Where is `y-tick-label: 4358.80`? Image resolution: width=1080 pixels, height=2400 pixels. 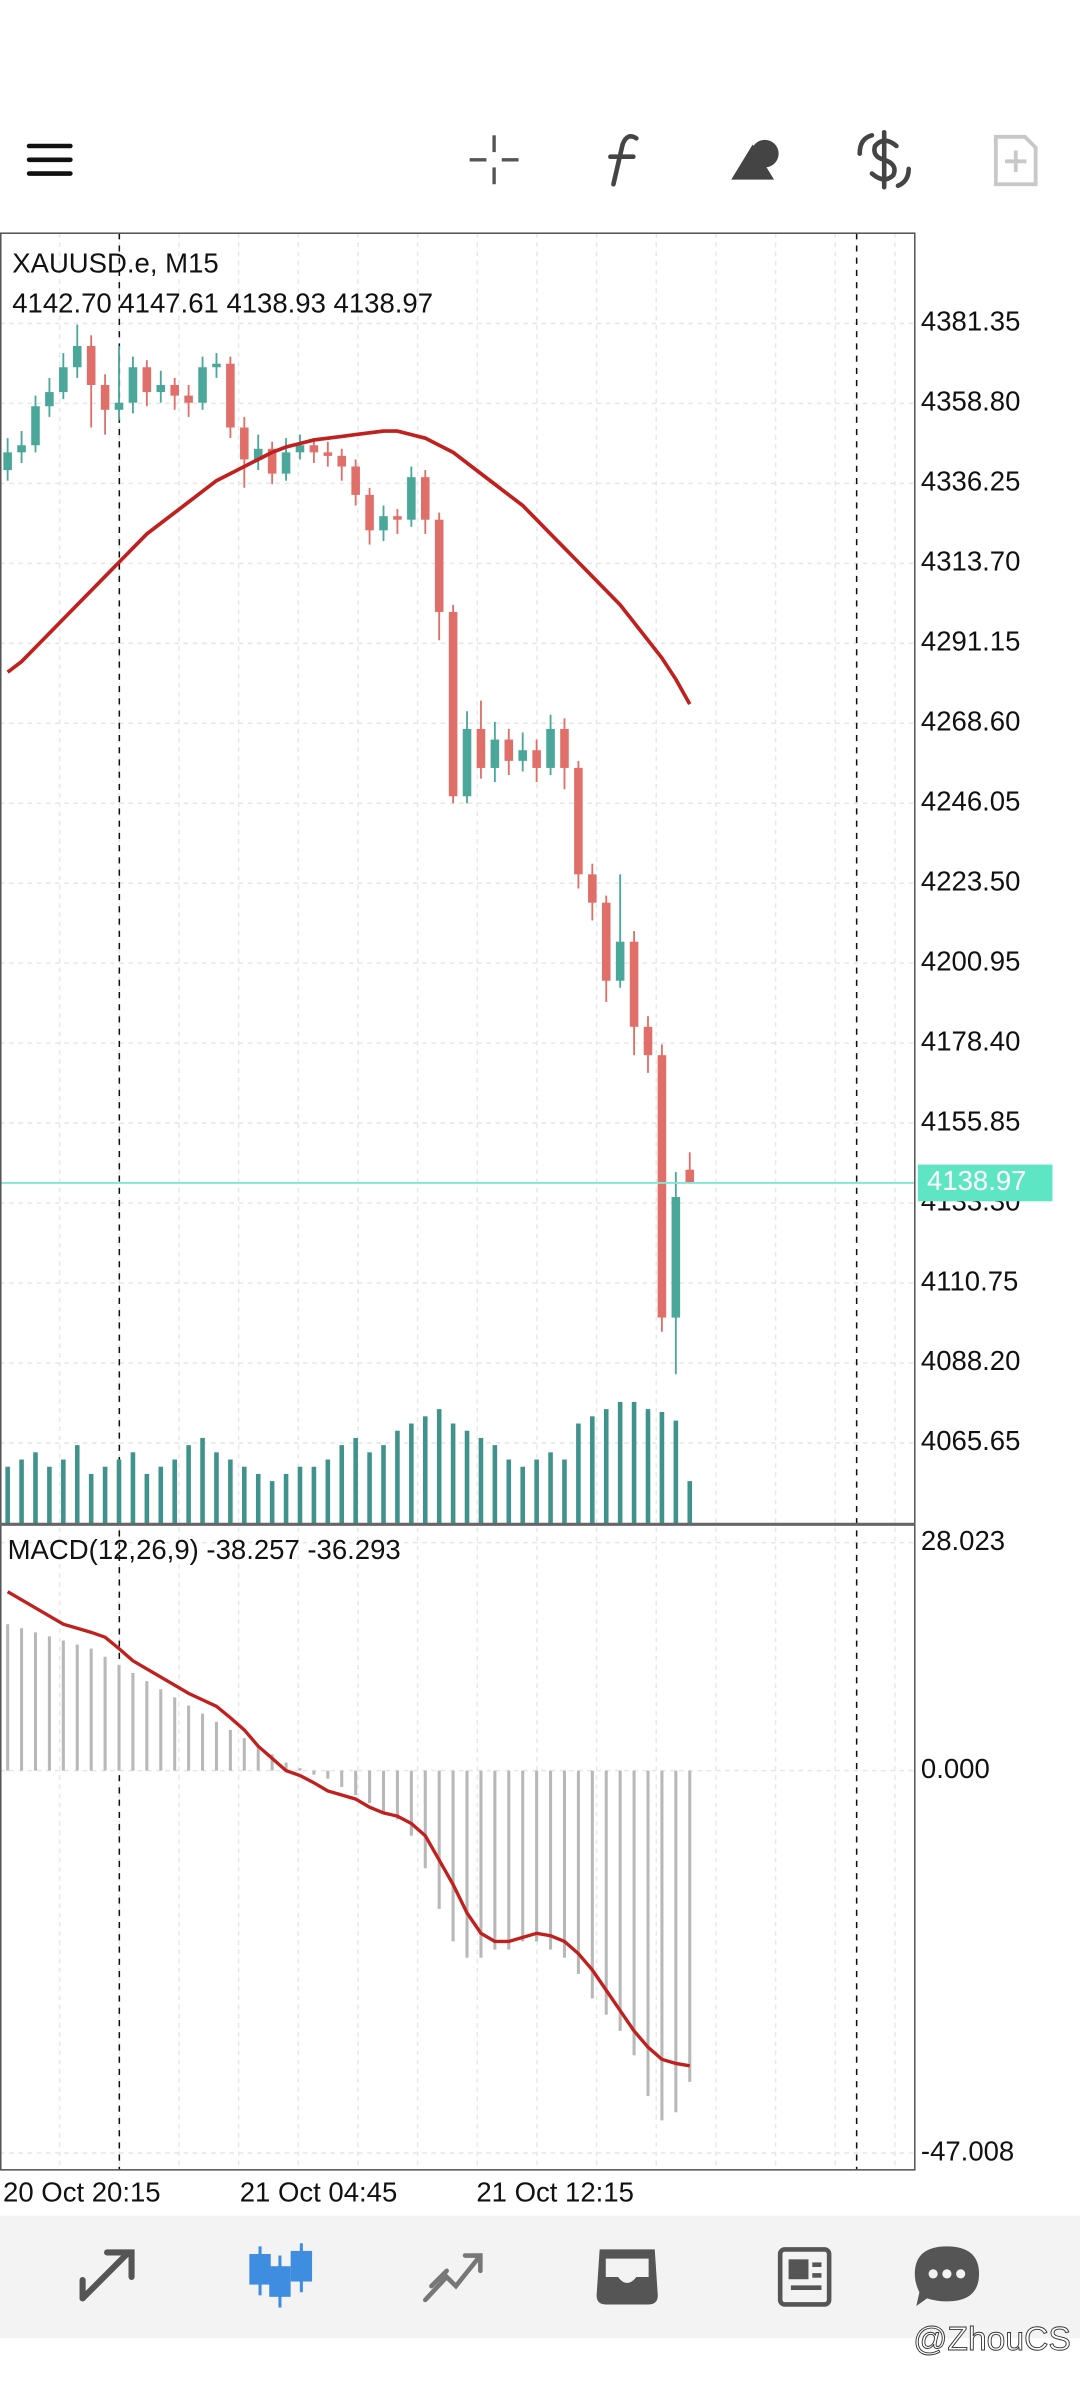
y-tick-label: 4358.80 is located at coordinates (970, 401).